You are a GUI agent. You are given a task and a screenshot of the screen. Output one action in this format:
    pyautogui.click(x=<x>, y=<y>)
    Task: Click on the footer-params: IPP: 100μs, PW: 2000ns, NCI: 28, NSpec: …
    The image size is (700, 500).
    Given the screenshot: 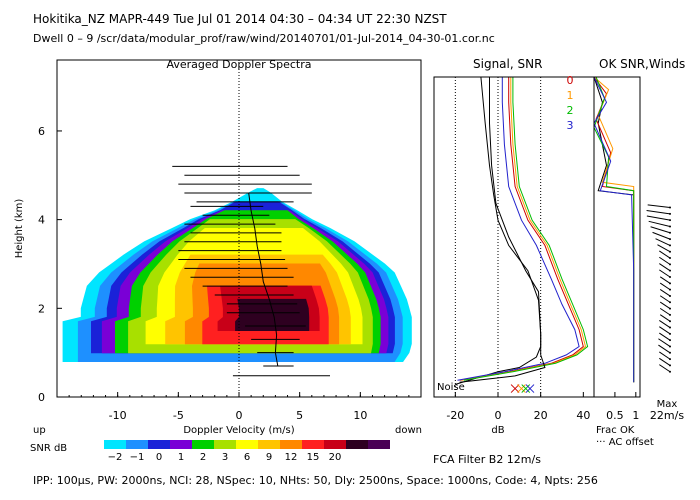 What is the action you would take?
    pyautogui.click(x=315, y=480)
    